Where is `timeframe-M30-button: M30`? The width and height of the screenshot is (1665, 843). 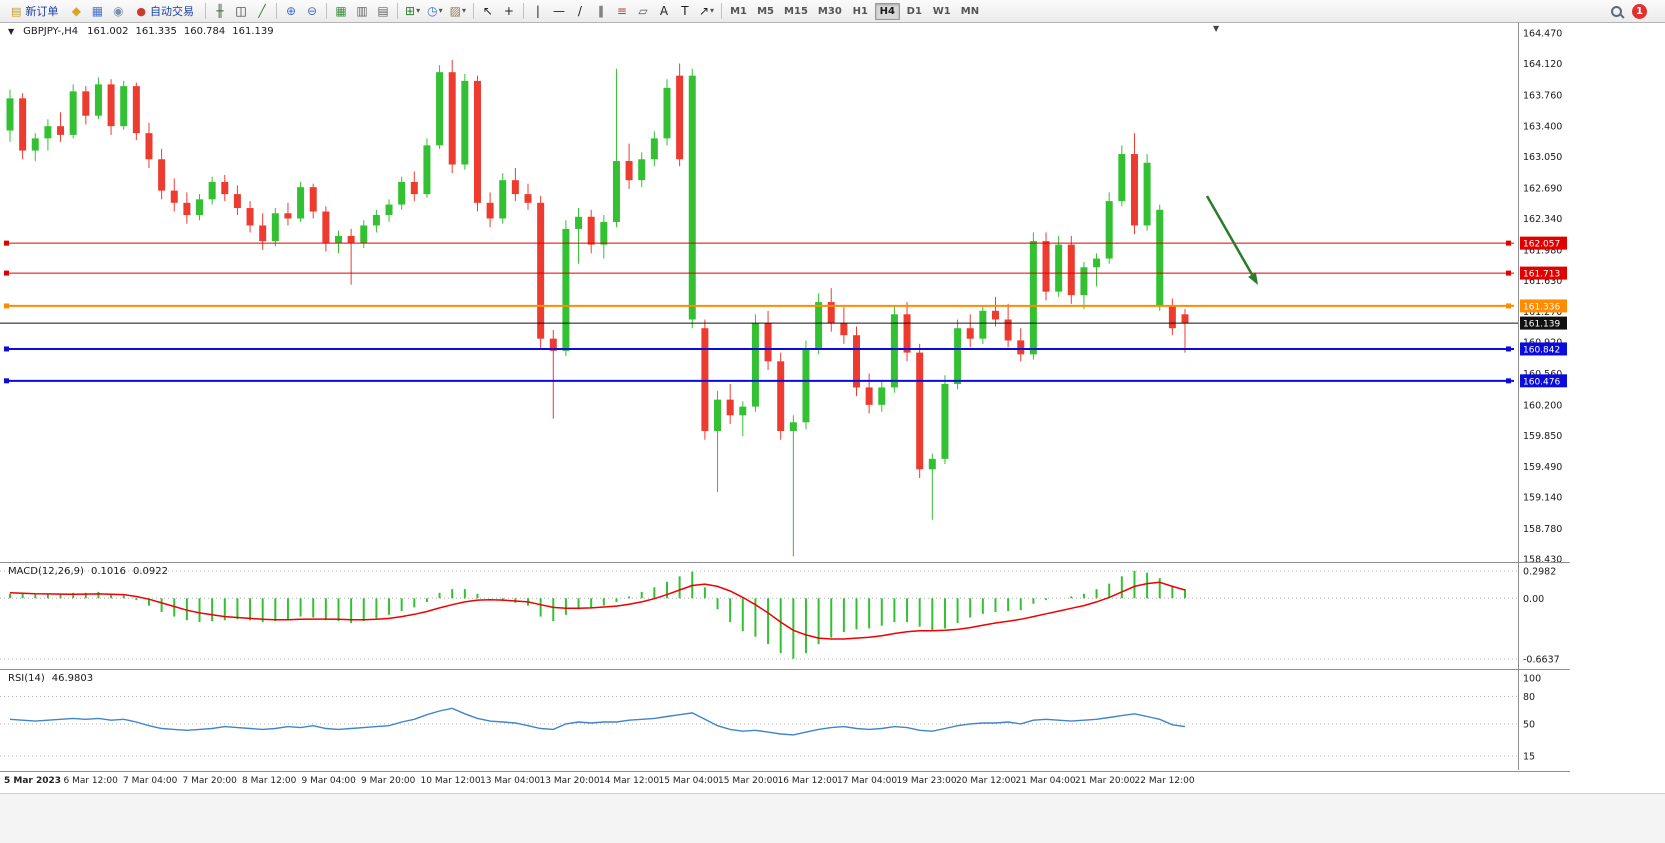
timeframe-M30-button: M30 is located at coordinates (829, 11).